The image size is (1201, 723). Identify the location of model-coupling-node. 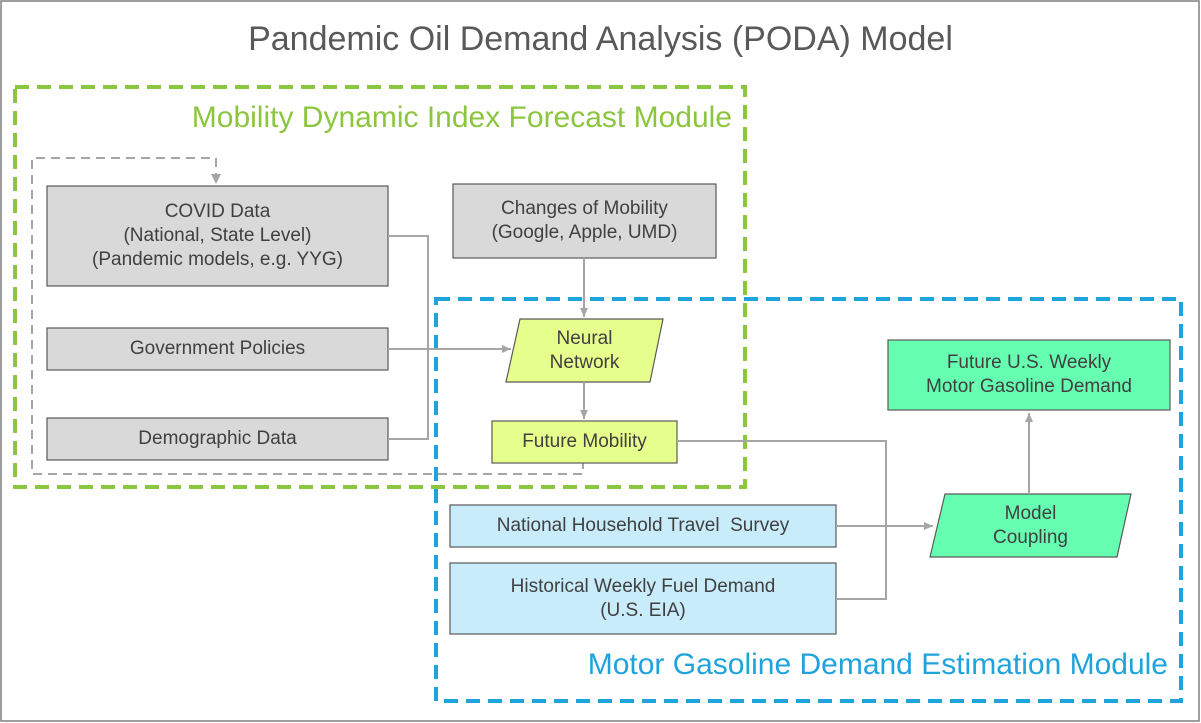
(1030, 525).